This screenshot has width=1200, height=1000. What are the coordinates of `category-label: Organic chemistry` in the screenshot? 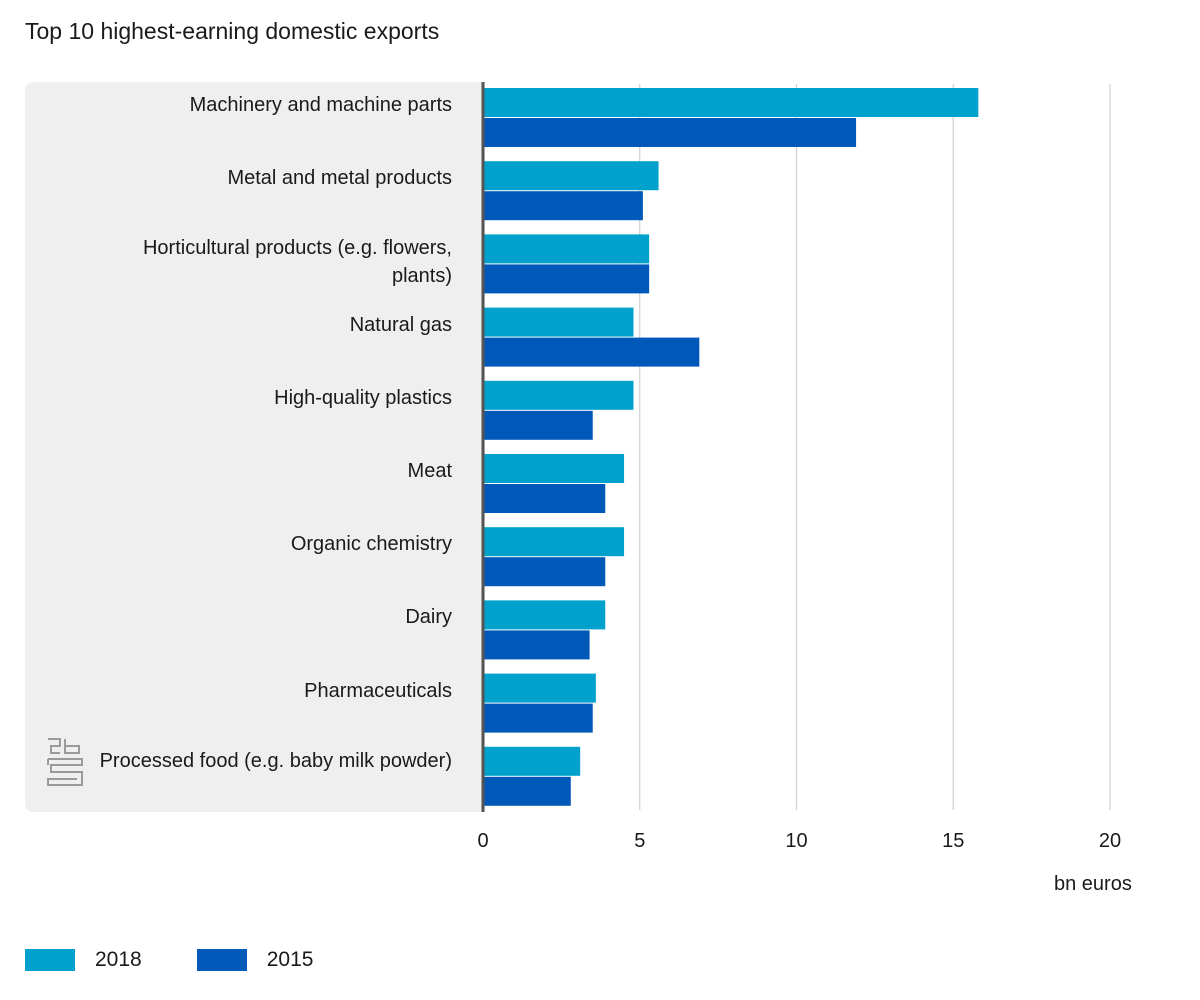 It's located at (371, 544).